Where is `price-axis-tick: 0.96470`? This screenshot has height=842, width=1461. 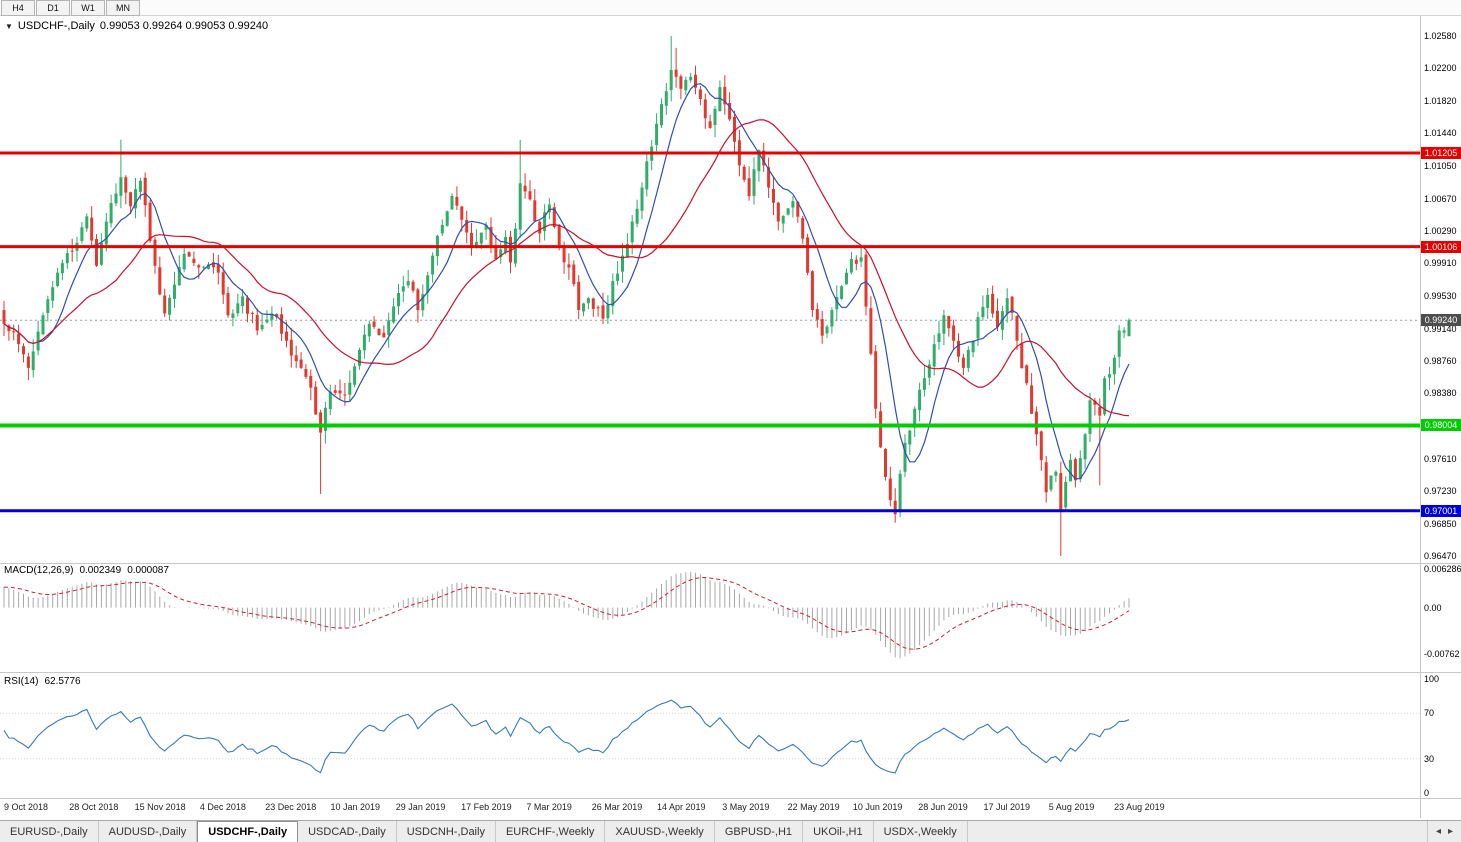
price-axis-tick: 0.96470 is located at coordinates (1440, 556).